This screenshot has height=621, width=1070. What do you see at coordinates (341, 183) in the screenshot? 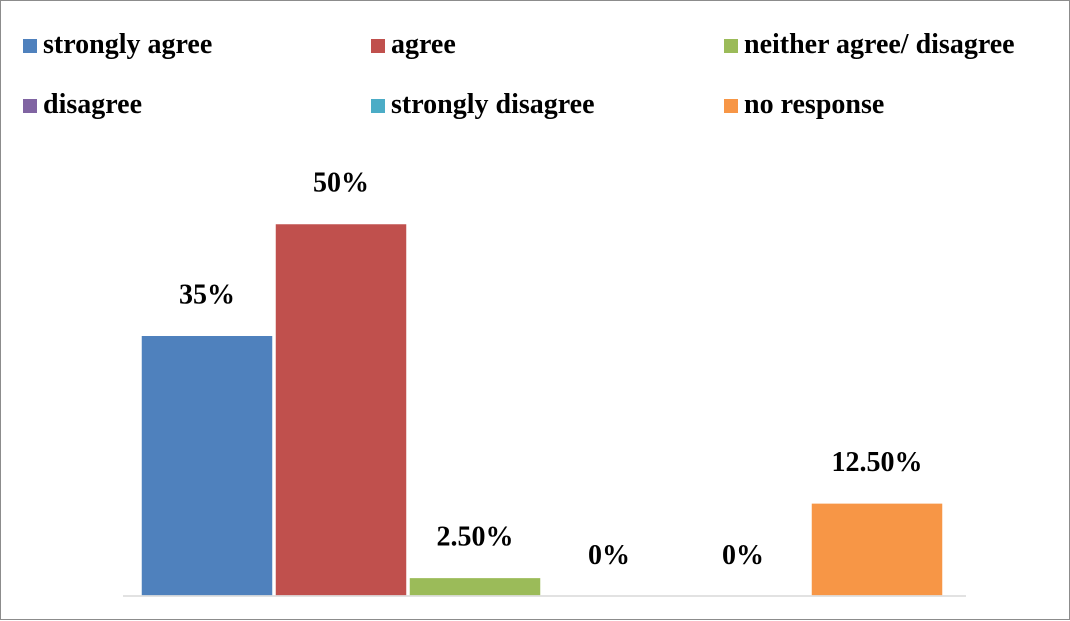
I see `data-label-agree: 50%` at bounding box center [341, 183].